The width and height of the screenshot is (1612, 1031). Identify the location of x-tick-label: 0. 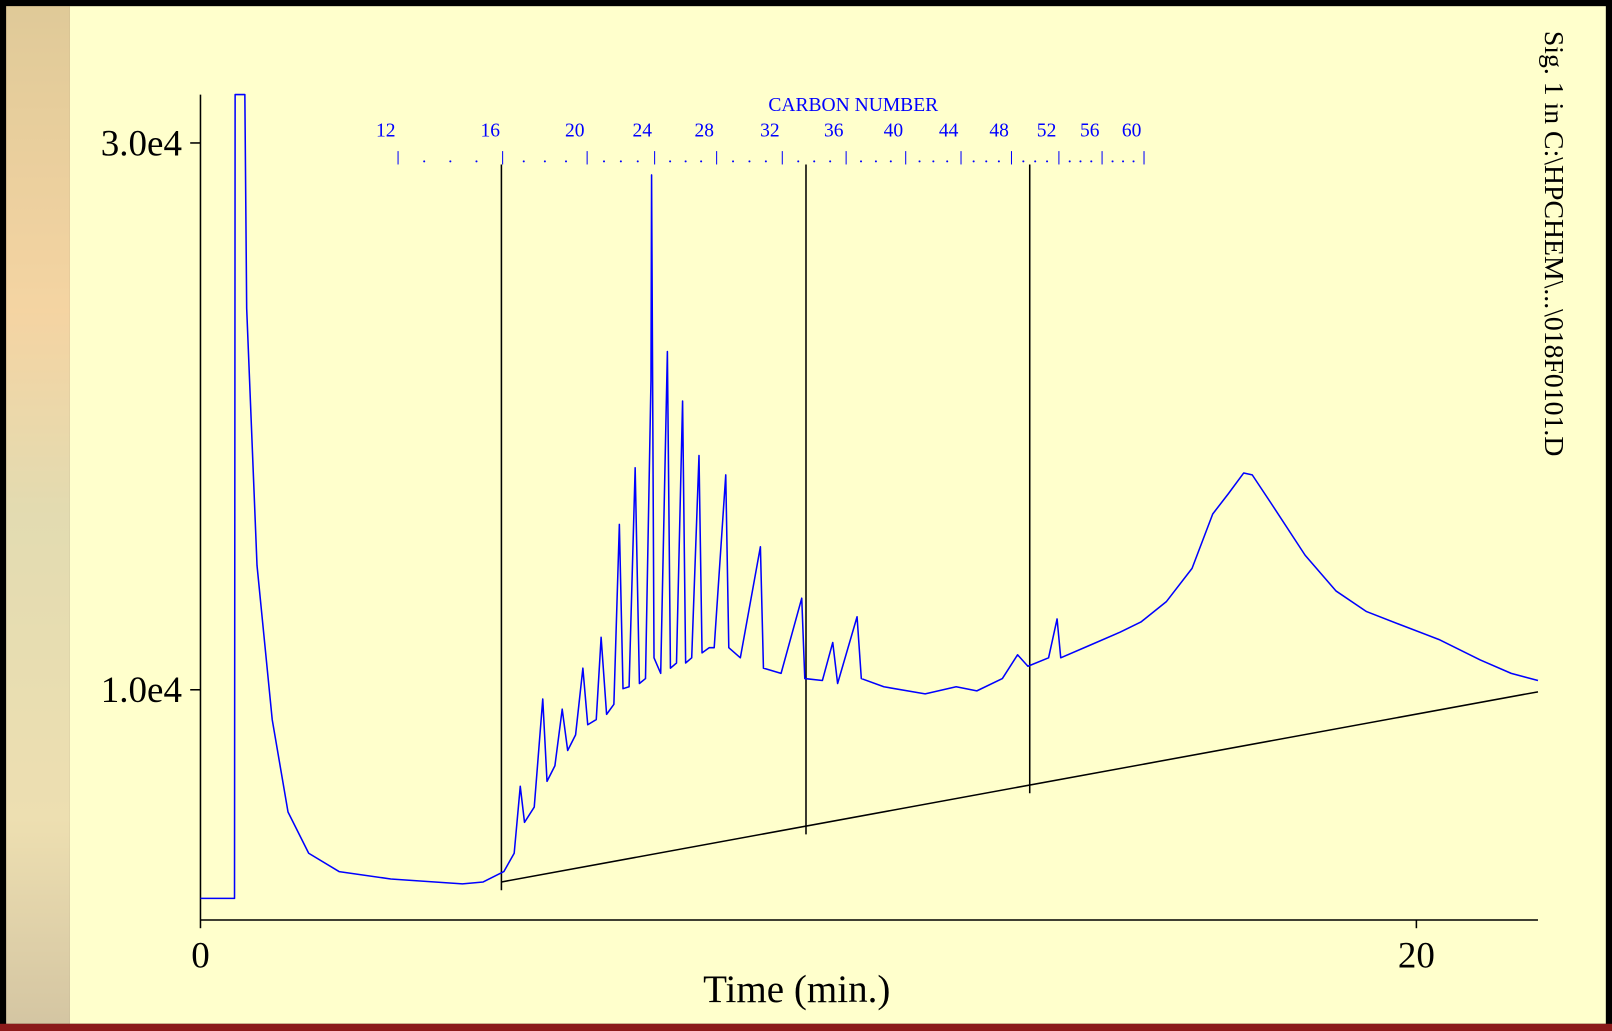
(200, 955).